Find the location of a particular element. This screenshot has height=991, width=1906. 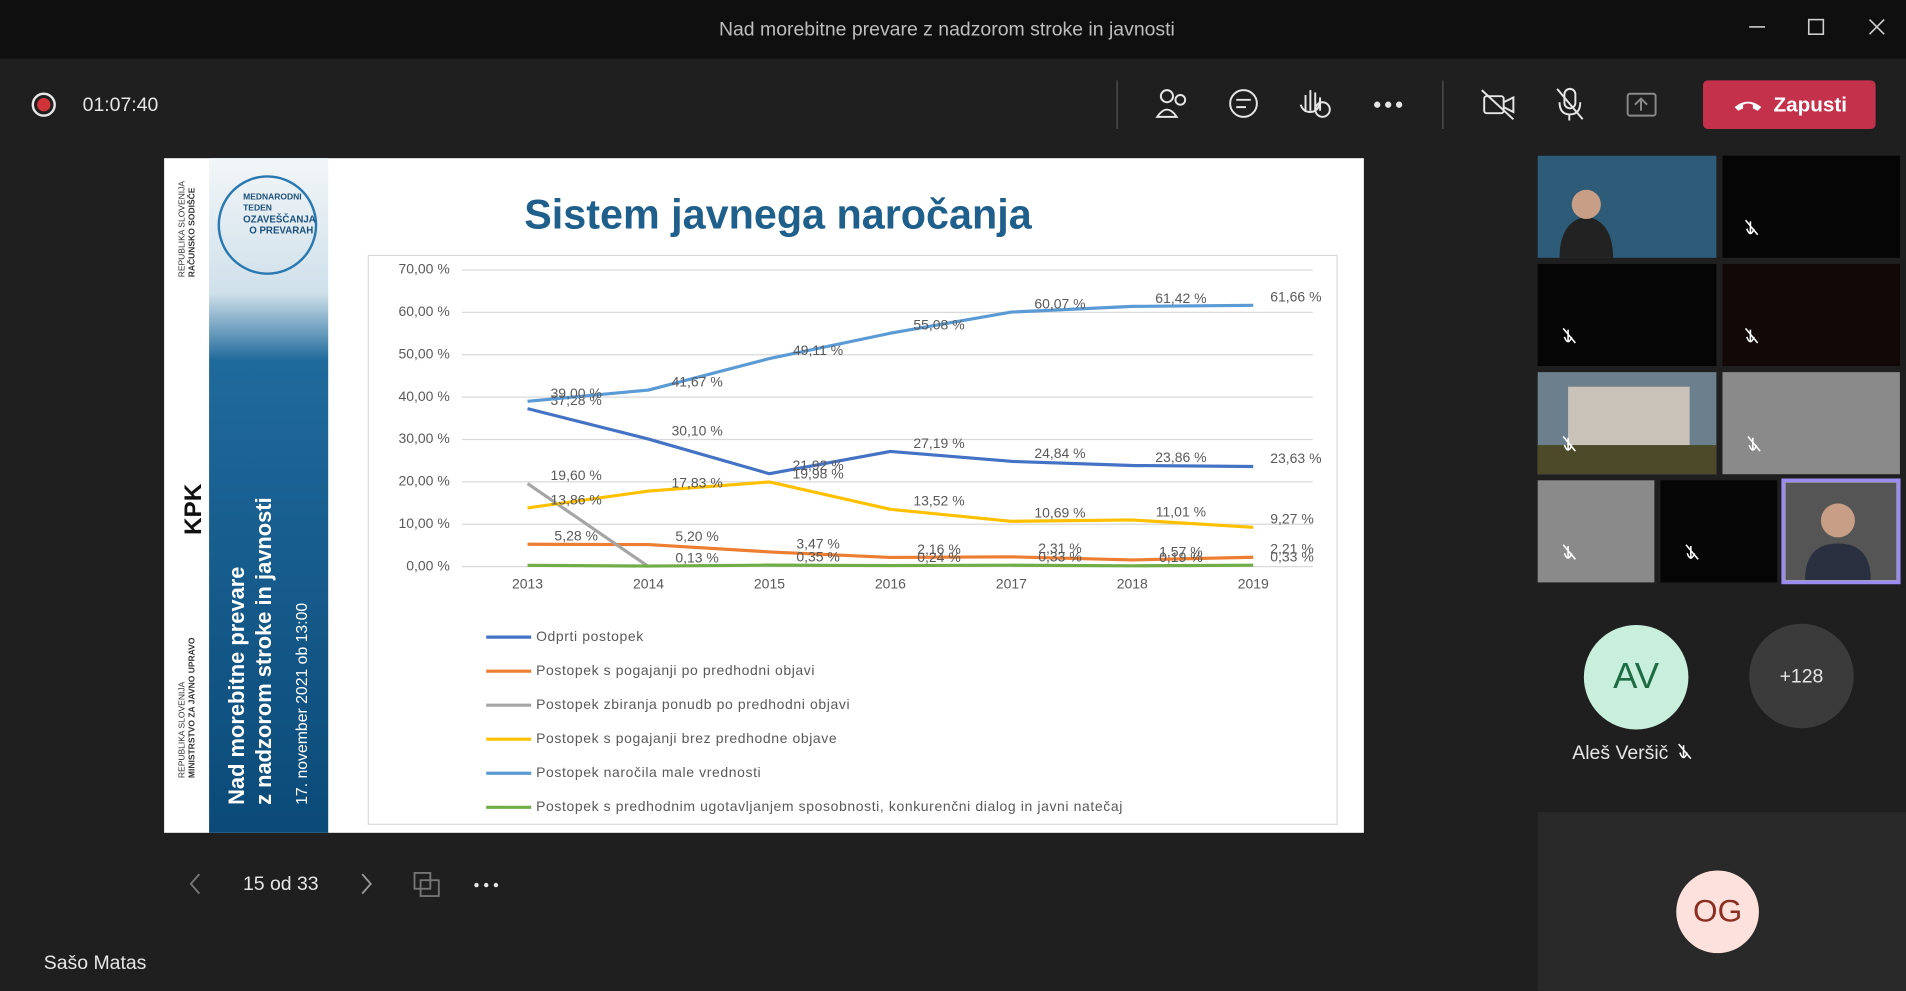

org-label: RAČUNSKO SODIŠČE is located at coordinates (190, 232).